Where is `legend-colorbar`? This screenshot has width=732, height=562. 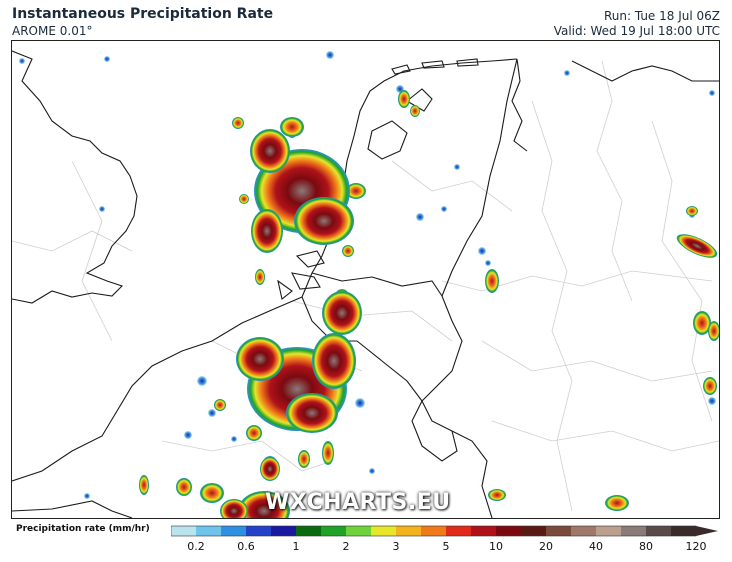 legend-colorbar is located at coordinates (444, 531).